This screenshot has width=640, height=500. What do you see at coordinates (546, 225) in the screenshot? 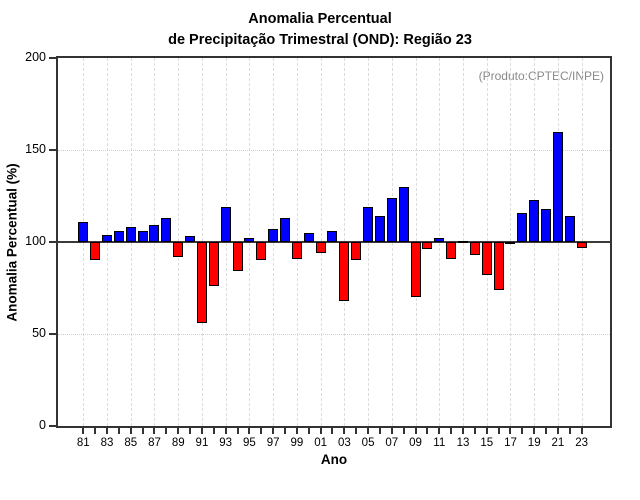
I see `bar-2020` at bounding box center [546, 225].